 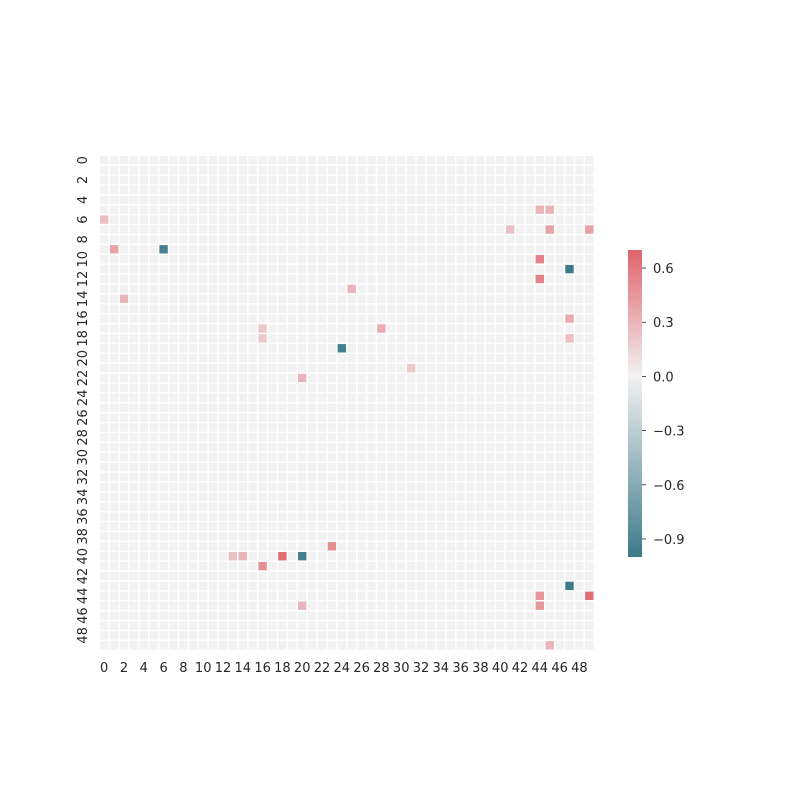 What do you see at coordinates (83, 596) in the screenshot?
I see `y-tick-label: 44` at bounding box center [83, 596].